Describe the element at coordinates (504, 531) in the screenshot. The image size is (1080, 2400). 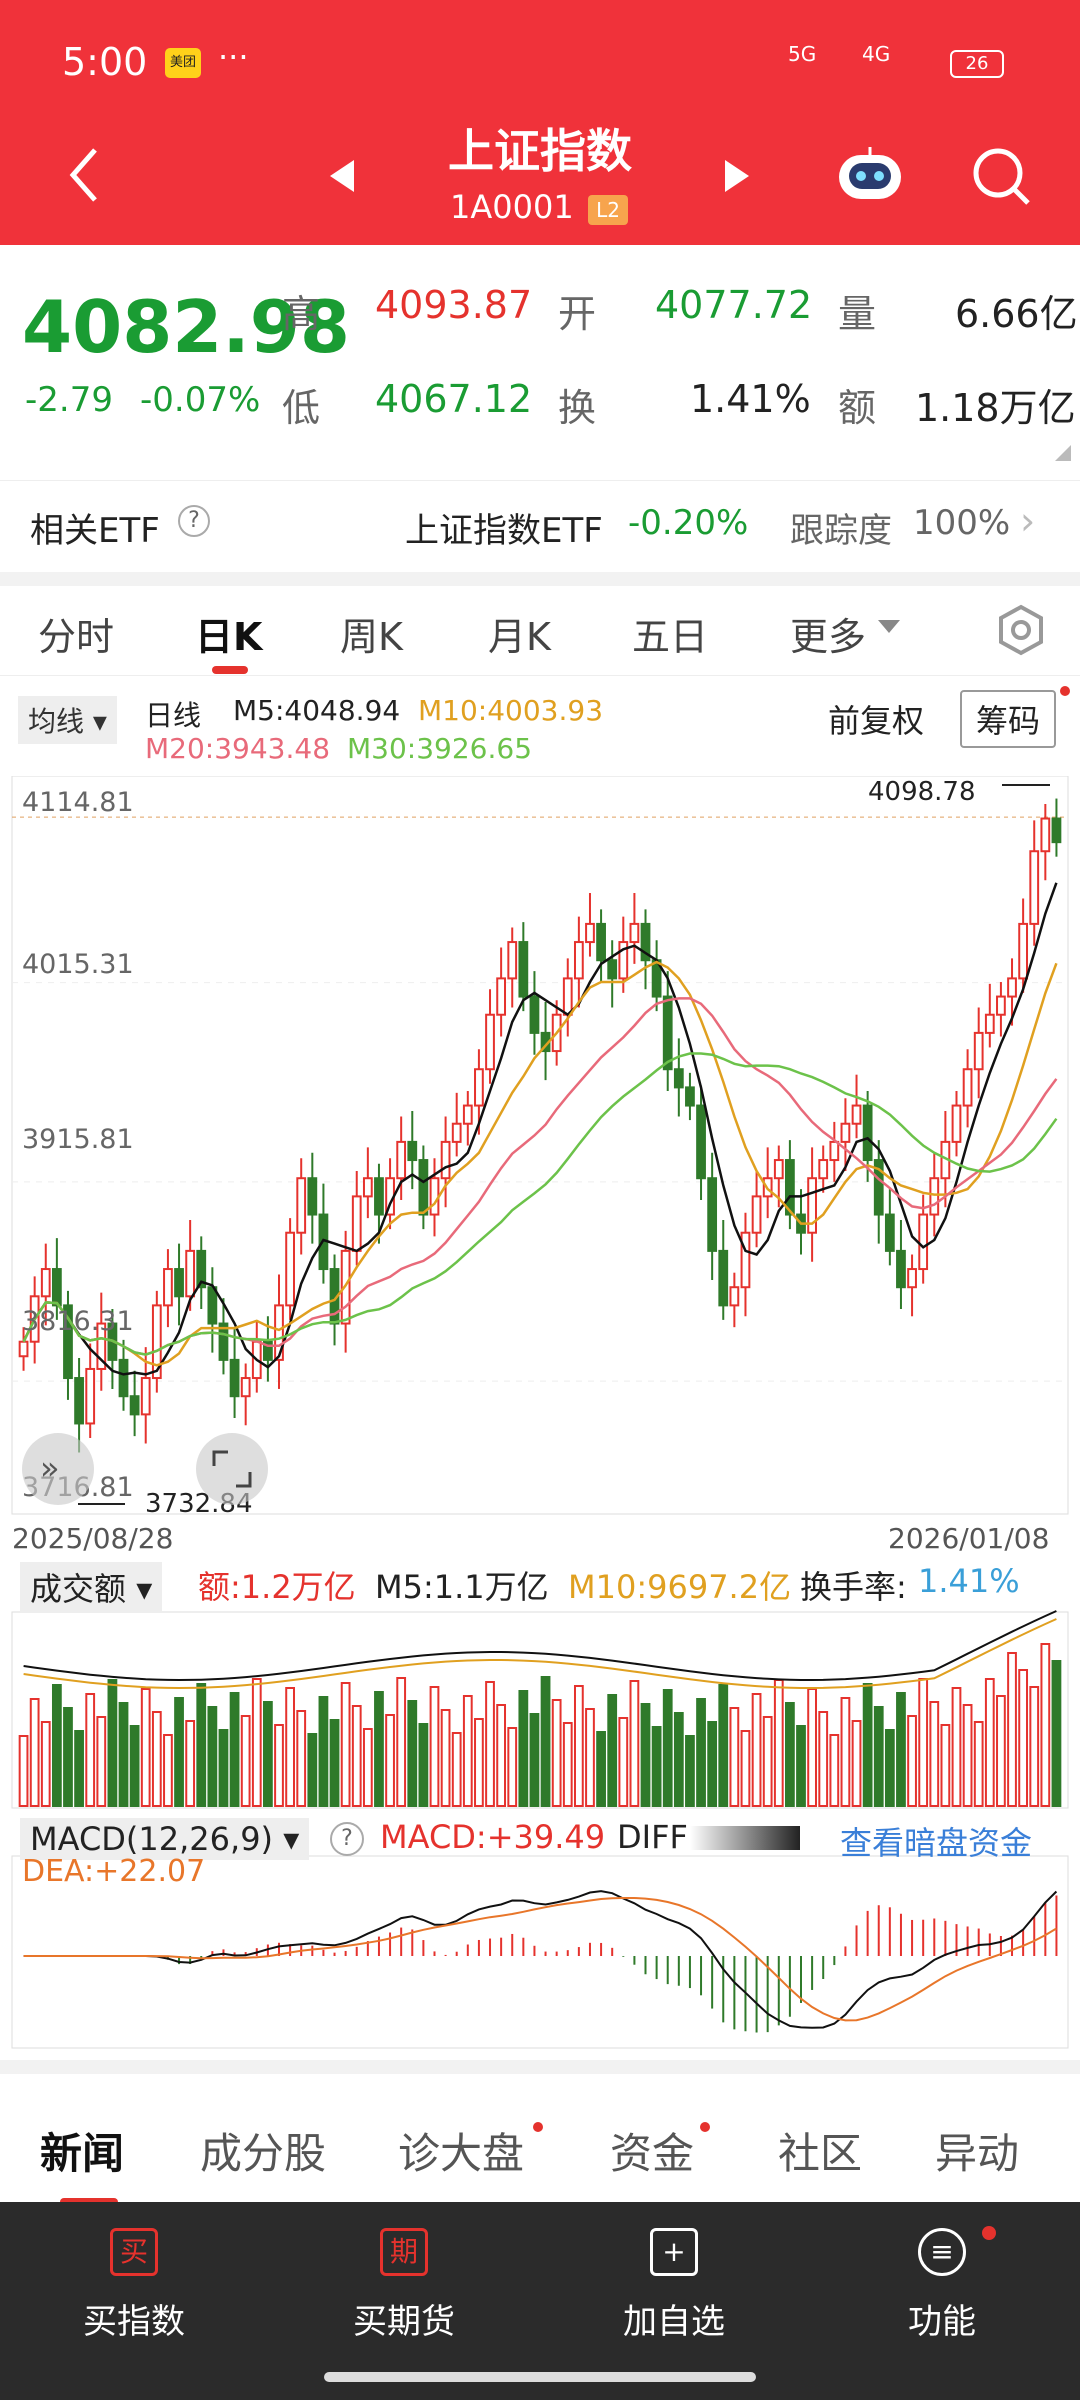
I see `etf-name: 上证指数ETF` at that location.